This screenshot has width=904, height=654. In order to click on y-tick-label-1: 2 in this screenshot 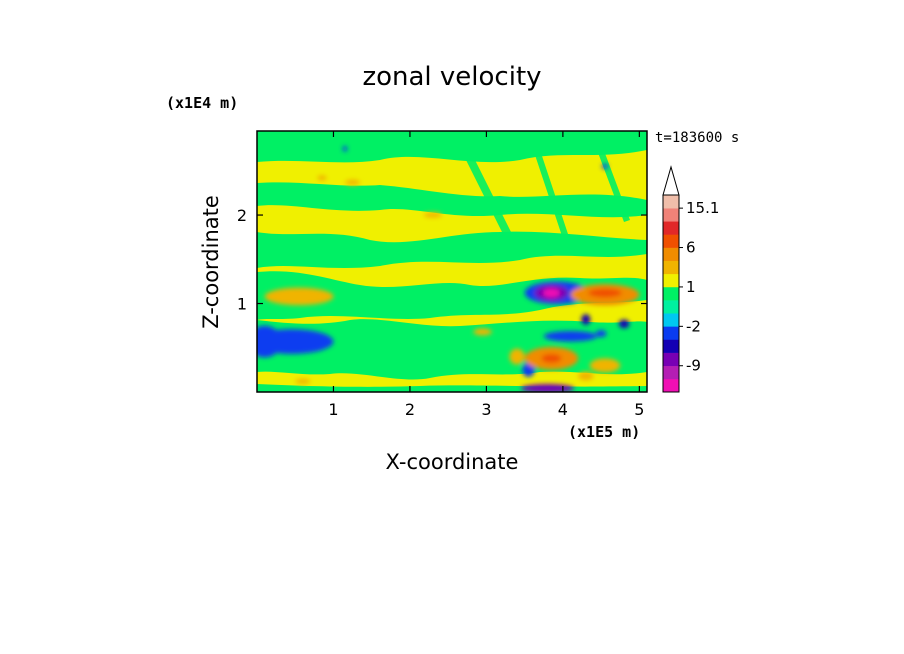, I will do `click(242, 215)`.